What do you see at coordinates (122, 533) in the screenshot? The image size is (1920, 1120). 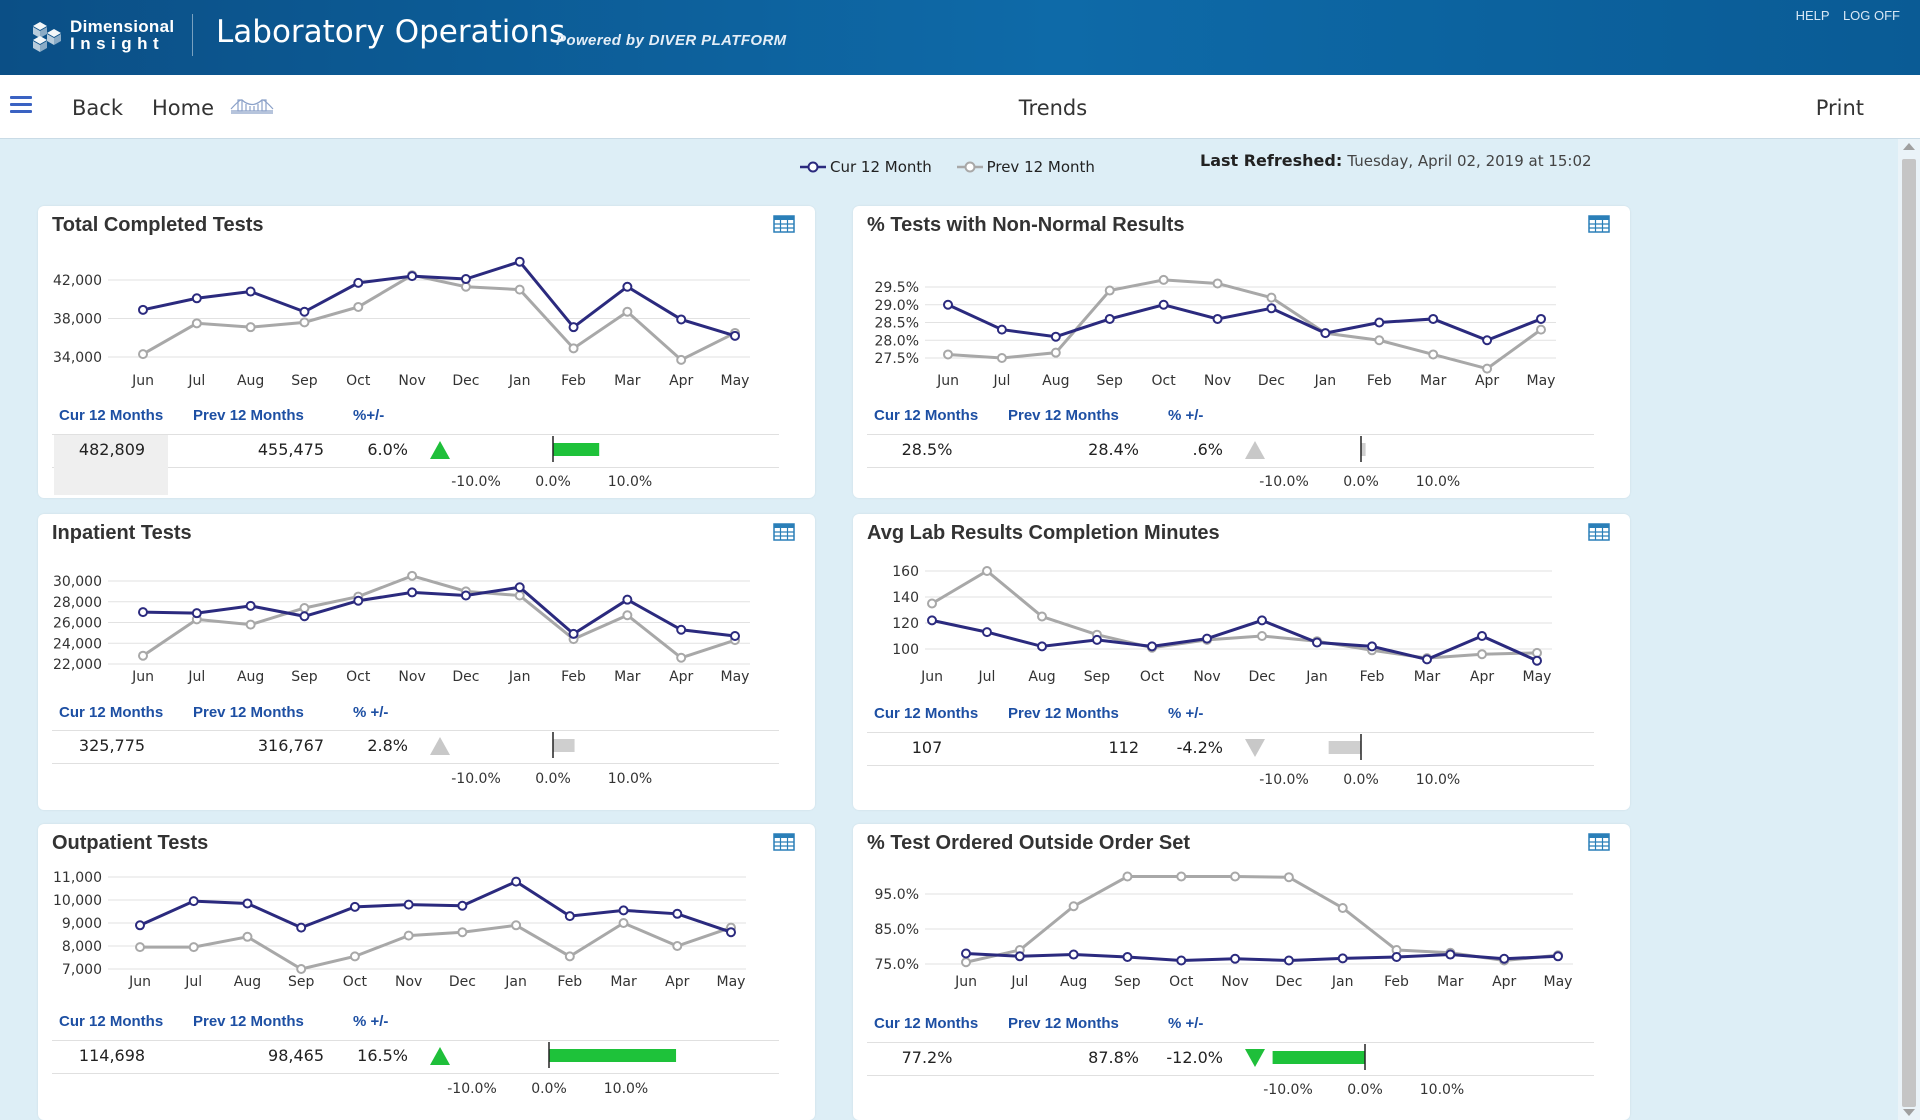 I see `panel-title: Inpatient Tests` at bounding box center [122, 533].